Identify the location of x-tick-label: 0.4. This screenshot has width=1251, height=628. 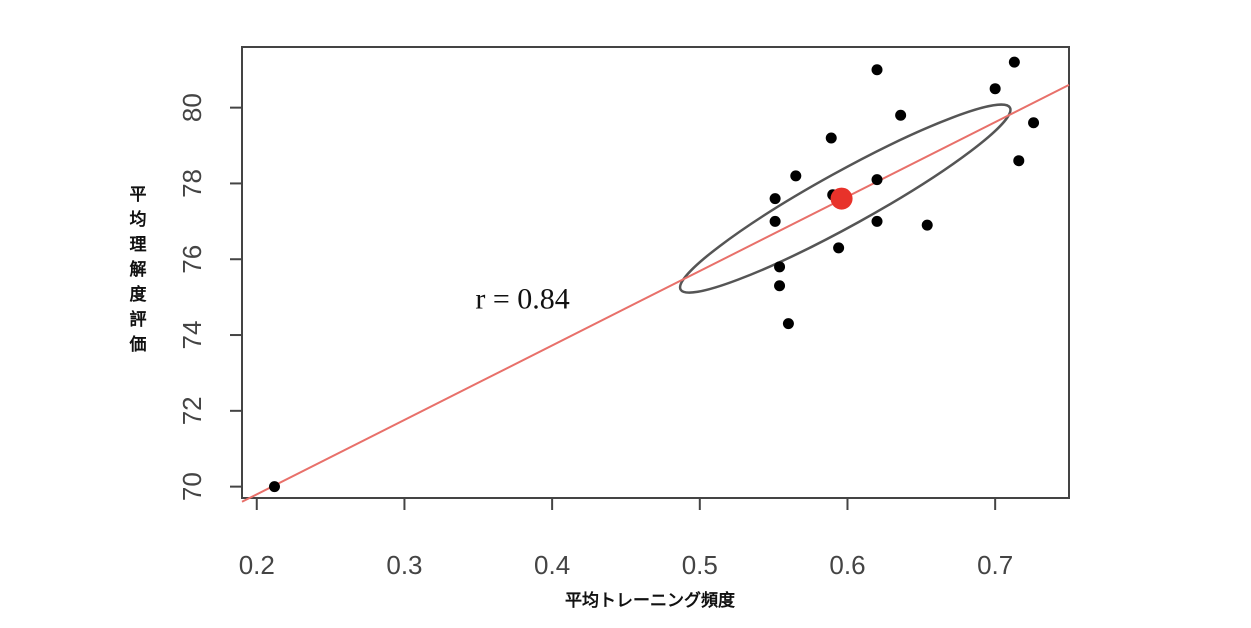
(552, 565).